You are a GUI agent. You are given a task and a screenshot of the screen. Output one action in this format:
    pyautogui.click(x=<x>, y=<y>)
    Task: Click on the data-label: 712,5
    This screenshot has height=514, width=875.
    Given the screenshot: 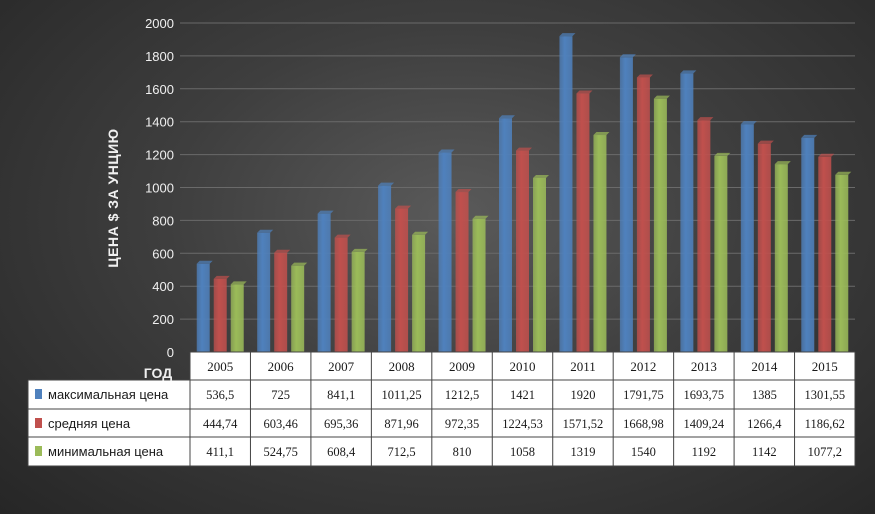 What is the action you would take?
    pyautogui.click(x=402, y=452)
    